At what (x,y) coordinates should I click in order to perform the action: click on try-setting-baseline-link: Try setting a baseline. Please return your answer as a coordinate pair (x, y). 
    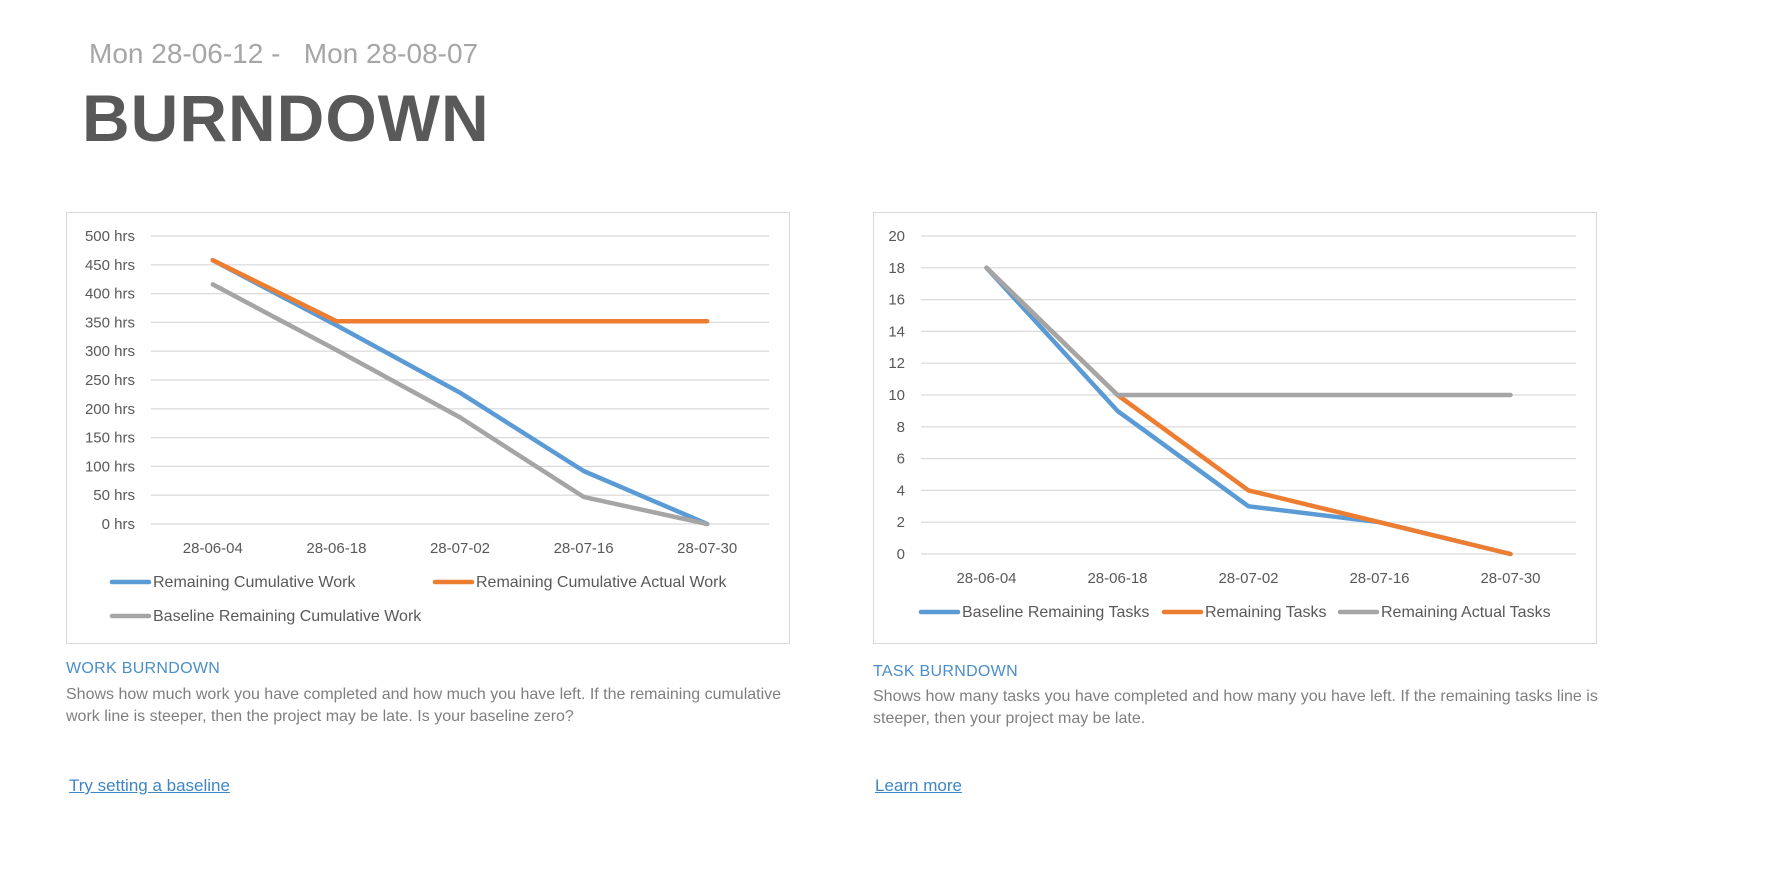
    Looking at the image, I should click on (149, 785).